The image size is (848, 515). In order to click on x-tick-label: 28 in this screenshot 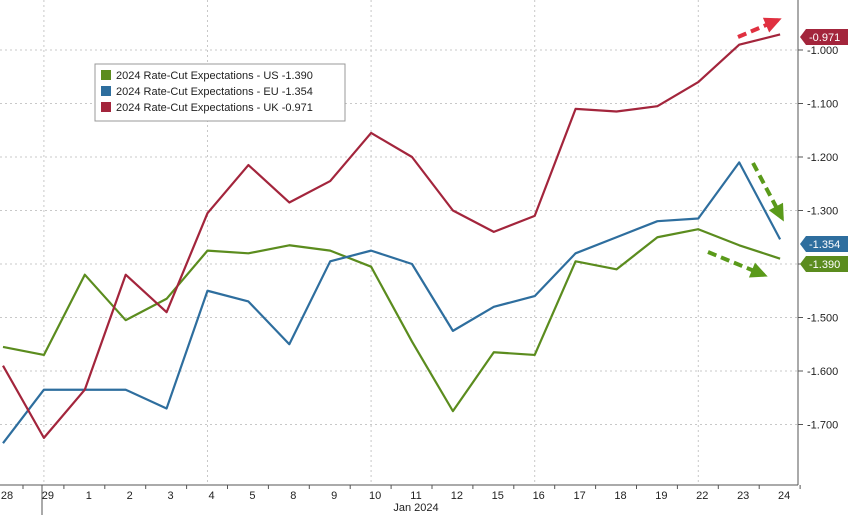, I will do `click(7, 496)`.